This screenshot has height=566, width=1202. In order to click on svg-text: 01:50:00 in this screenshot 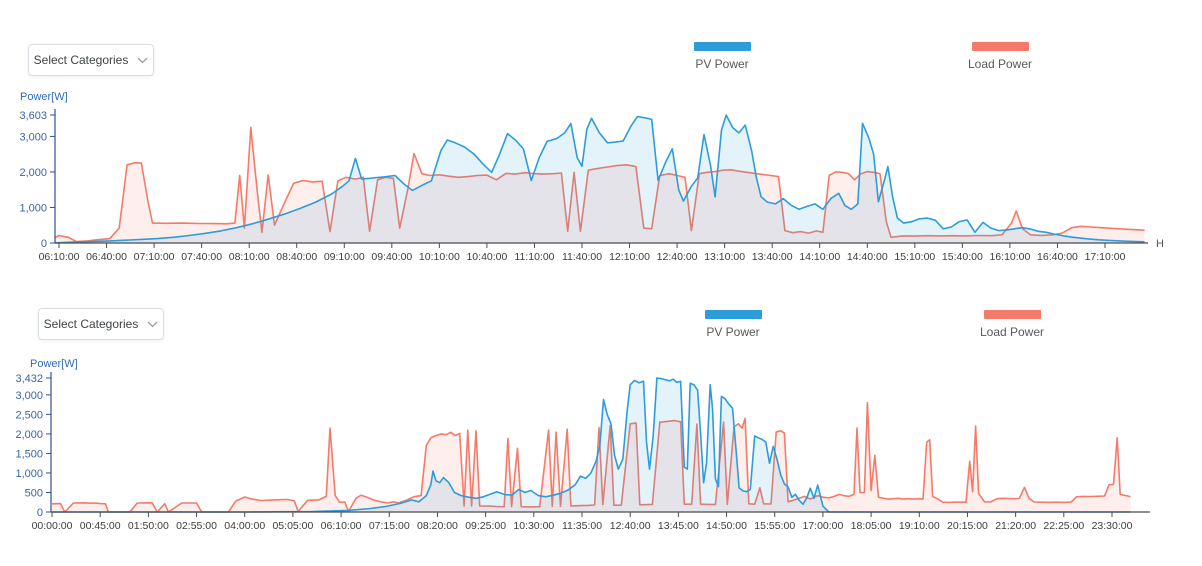, I will do `click(148, 526)`.